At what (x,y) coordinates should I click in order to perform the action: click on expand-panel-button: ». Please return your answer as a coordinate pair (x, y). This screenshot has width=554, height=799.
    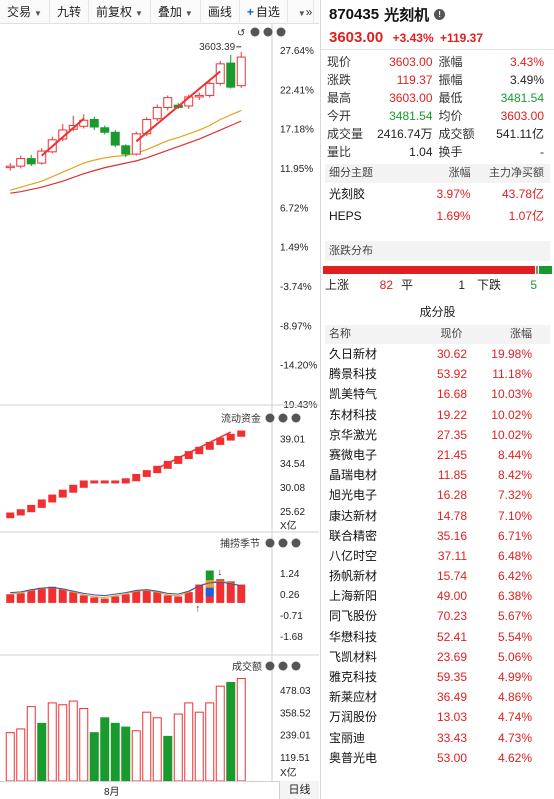
    Looking at the image, I should click on (309, 12).